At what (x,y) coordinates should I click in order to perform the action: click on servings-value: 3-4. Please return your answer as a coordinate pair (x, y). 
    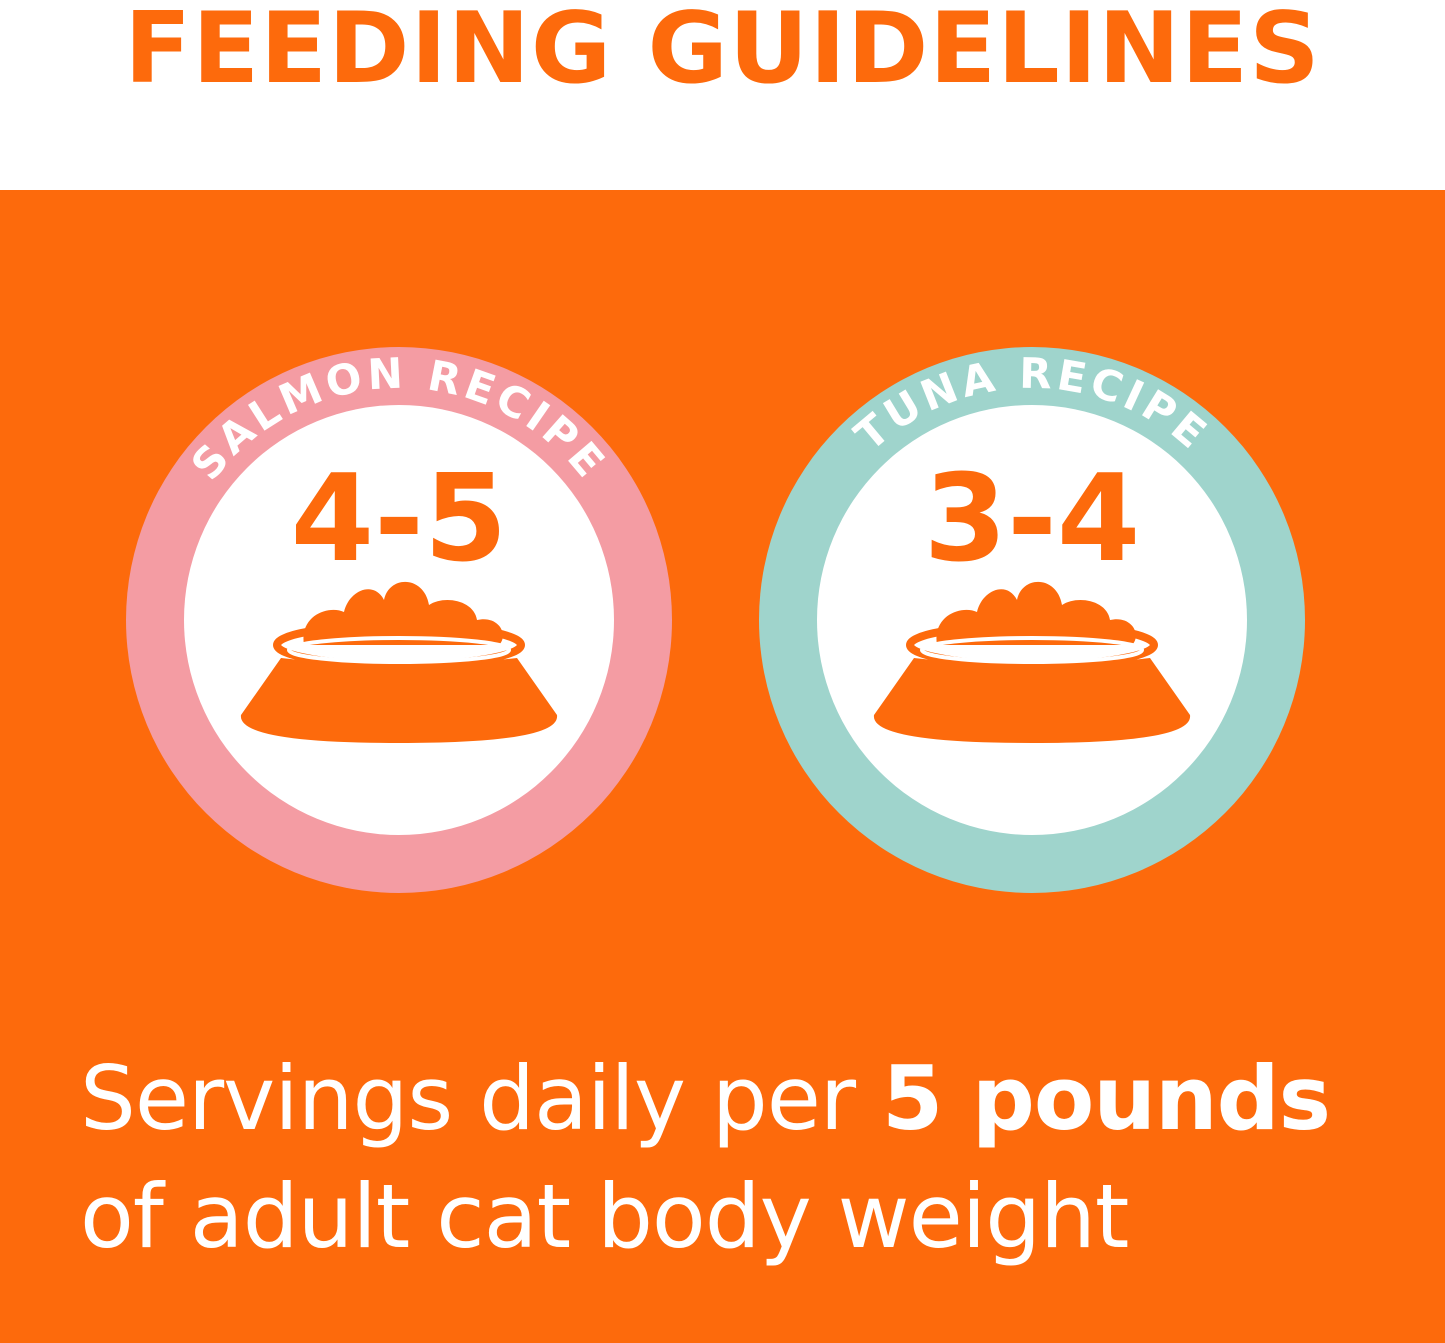
    Looking at the image, I should click on (1032, 519).